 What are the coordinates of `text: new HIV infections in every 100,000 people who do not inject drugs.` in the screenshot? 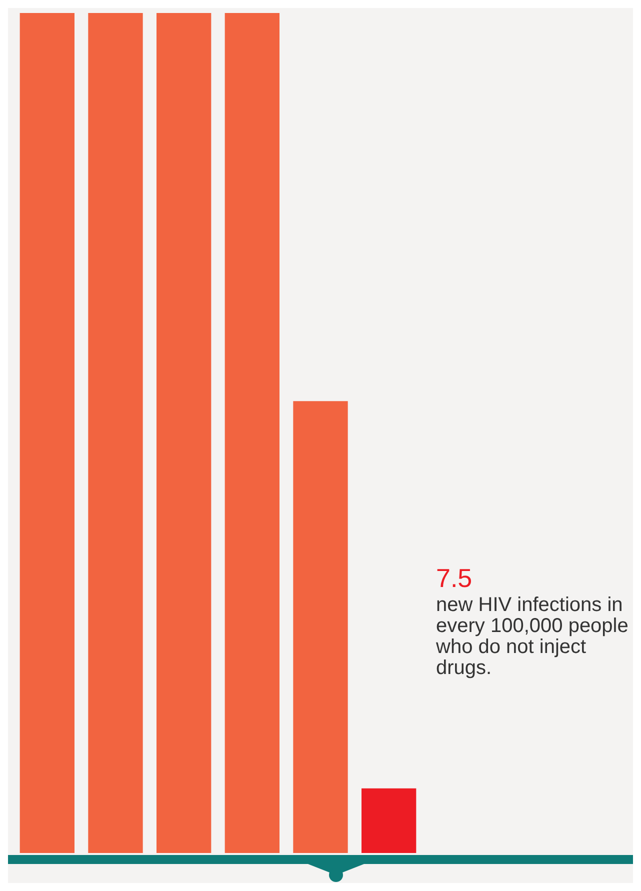 It's located at (533, 636).